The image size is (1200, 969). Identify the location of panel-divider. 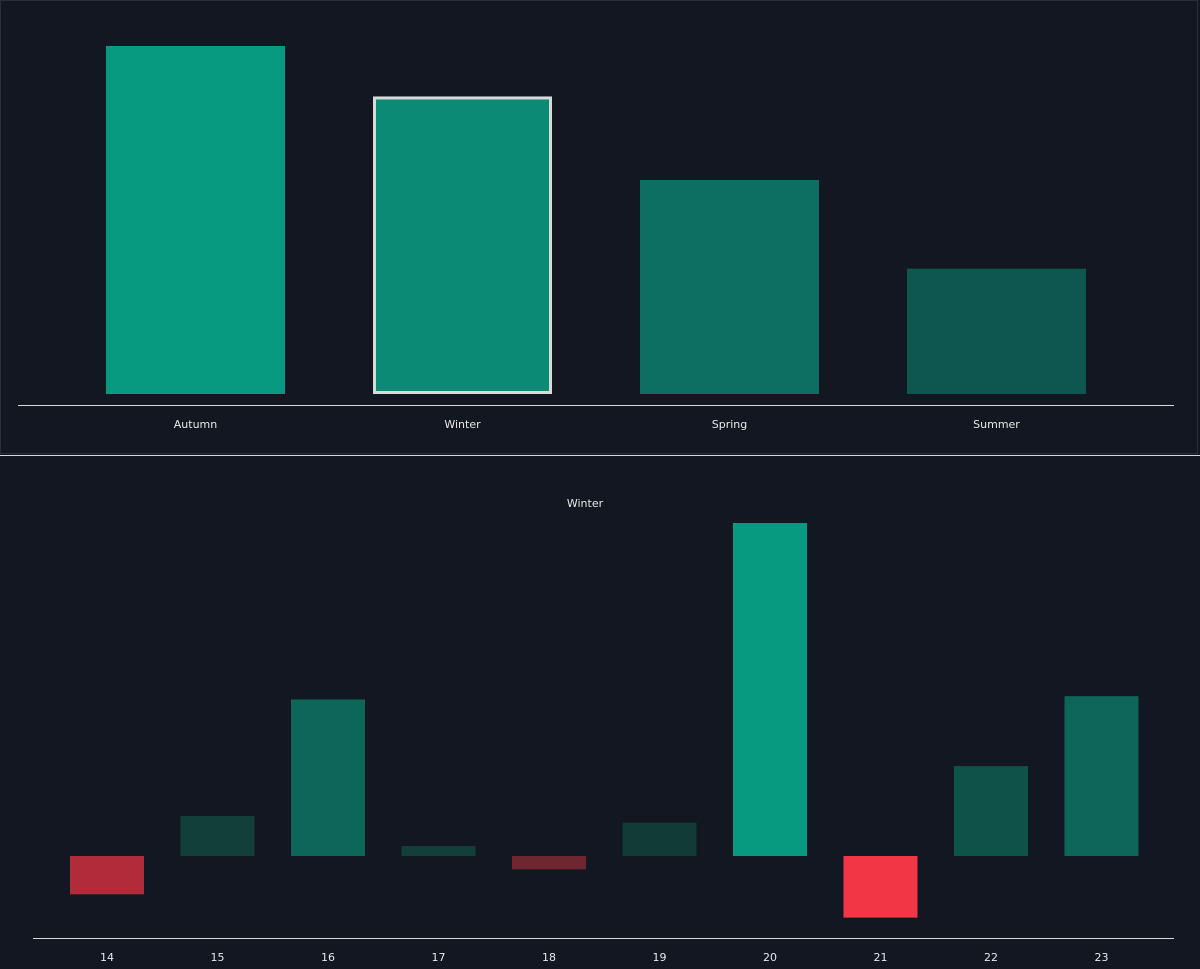
(600, 455).